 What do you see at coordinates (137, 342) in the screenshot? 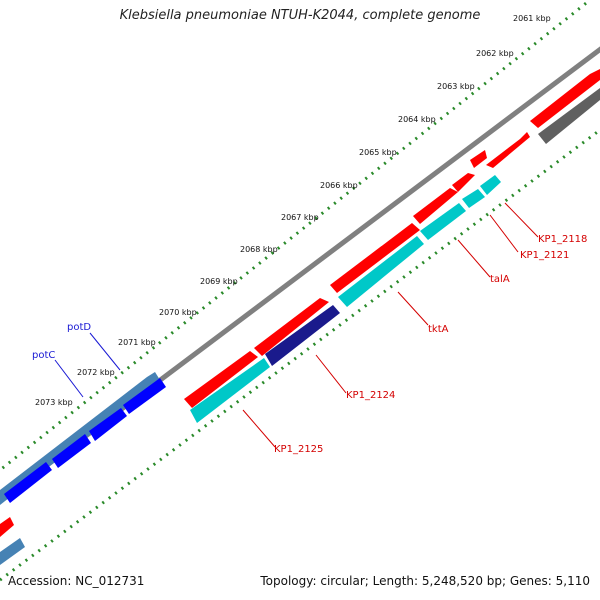
I see `scale-label: 2071 kbp` at bounding box center [137, 342].